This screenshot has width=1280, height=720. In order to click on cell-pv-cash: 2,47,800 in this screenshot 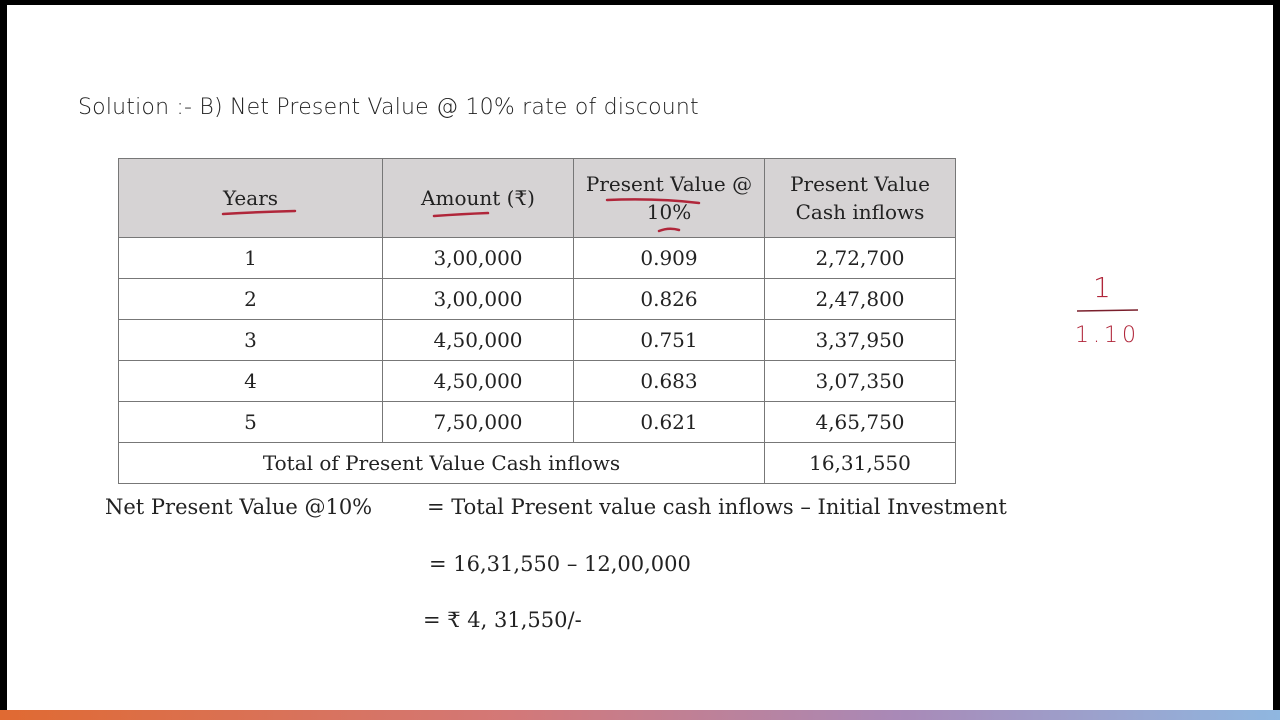, I will do `click(860, 299)`.